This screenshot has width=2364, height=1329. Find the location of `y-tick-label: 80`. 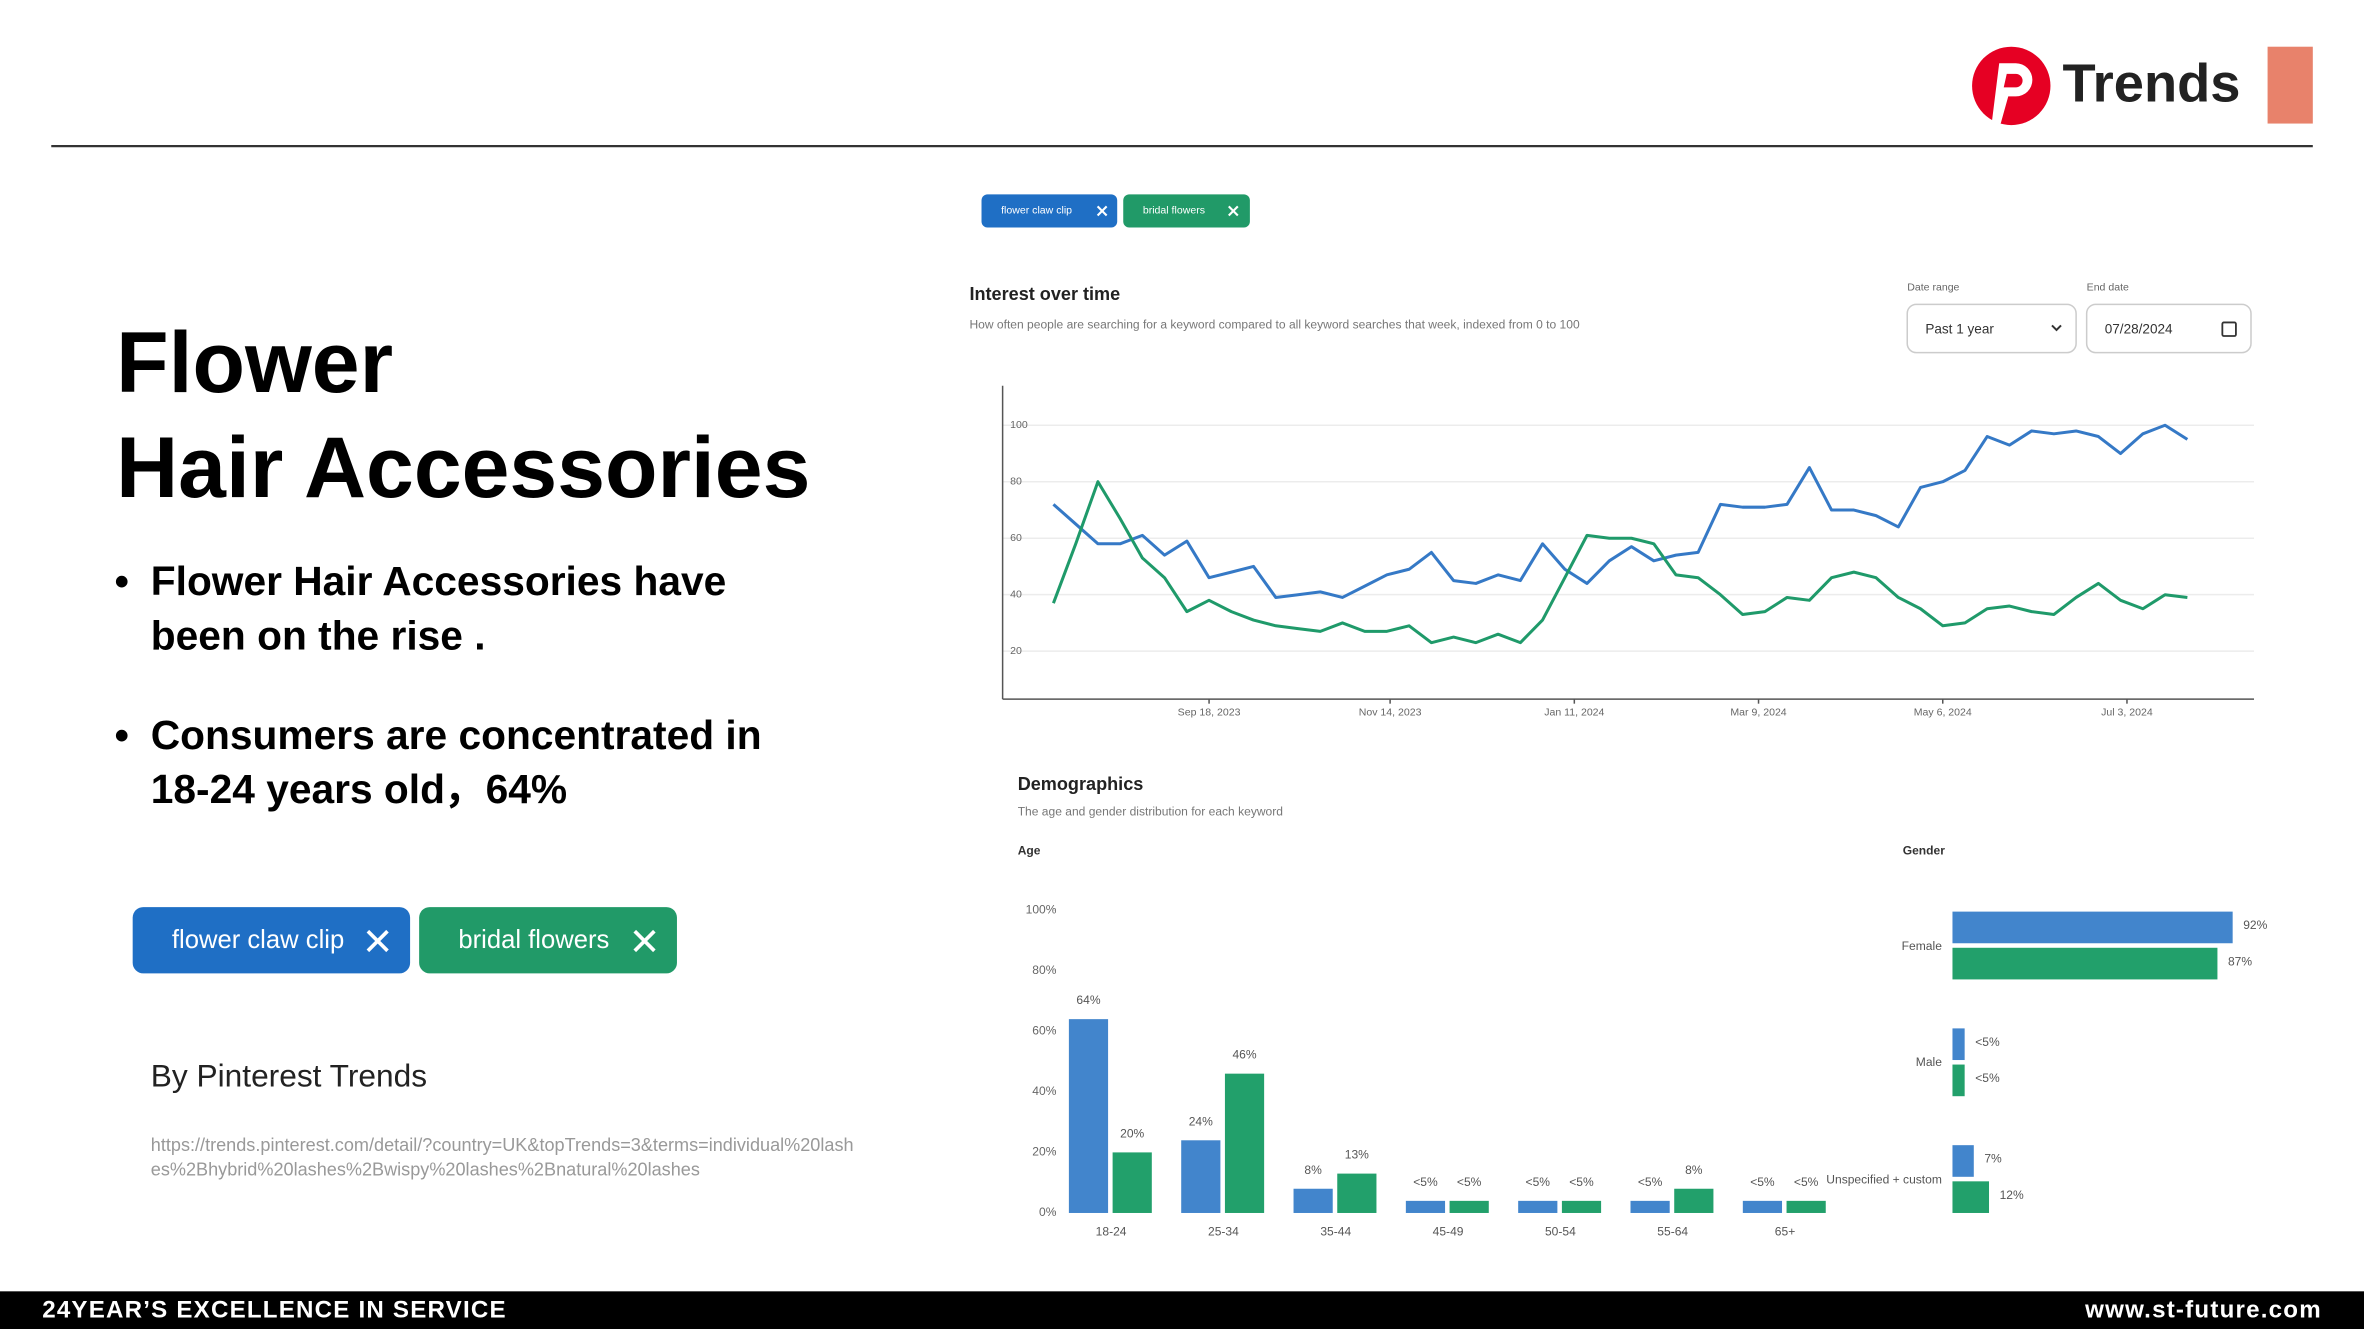

y-tick-label: 80 is located at coordinates (1016, 482).